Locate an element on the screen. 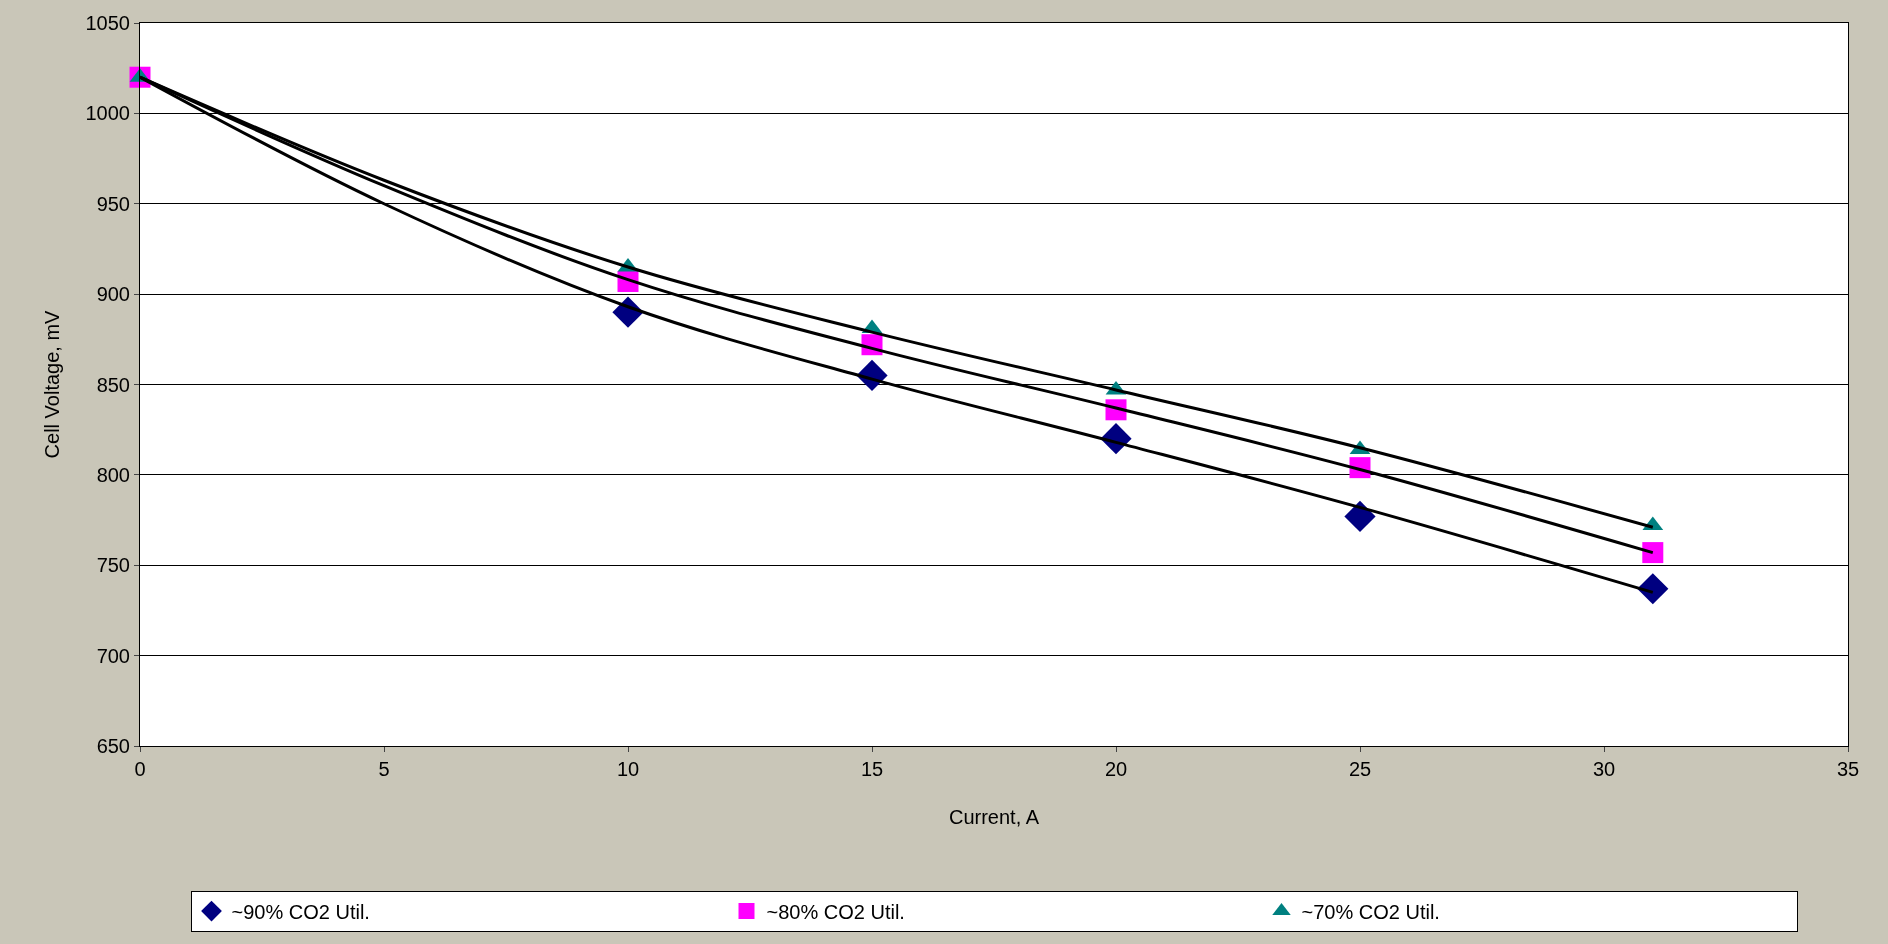 The image size is (1888, 944). x-tick-label: 20 is located at coordinates (1116, 769).